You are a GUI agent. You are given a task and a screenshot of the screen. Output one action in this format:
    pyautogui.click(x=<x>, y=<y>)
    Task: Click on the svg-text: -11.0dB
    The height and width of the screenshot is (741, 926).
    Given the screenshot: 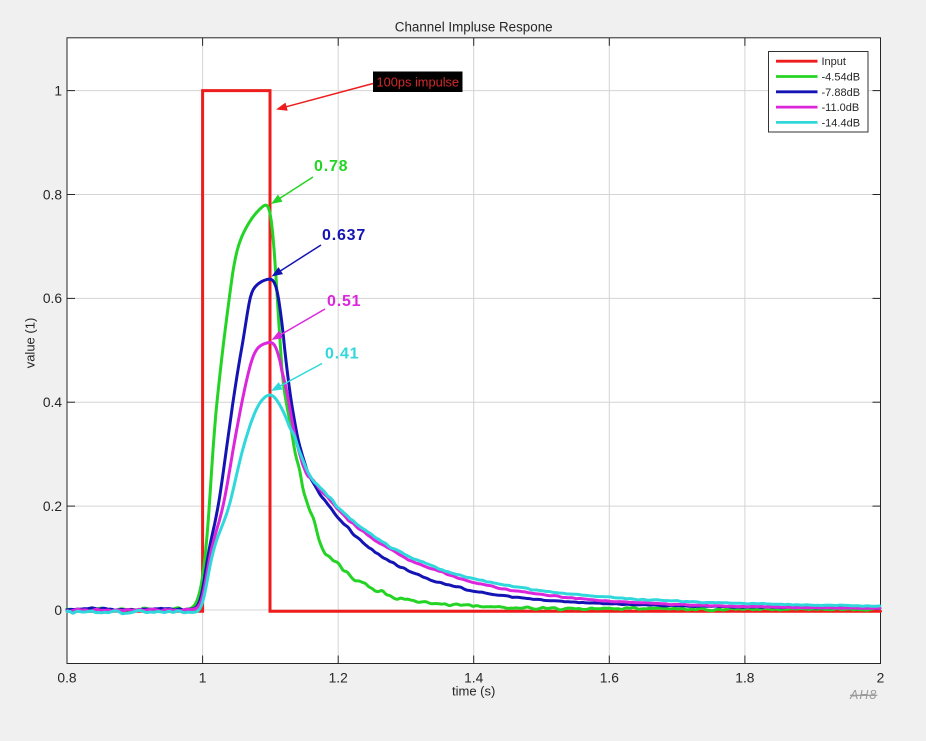 What is the action you would take?
    pyautogui.click(x=841, y=108)
    